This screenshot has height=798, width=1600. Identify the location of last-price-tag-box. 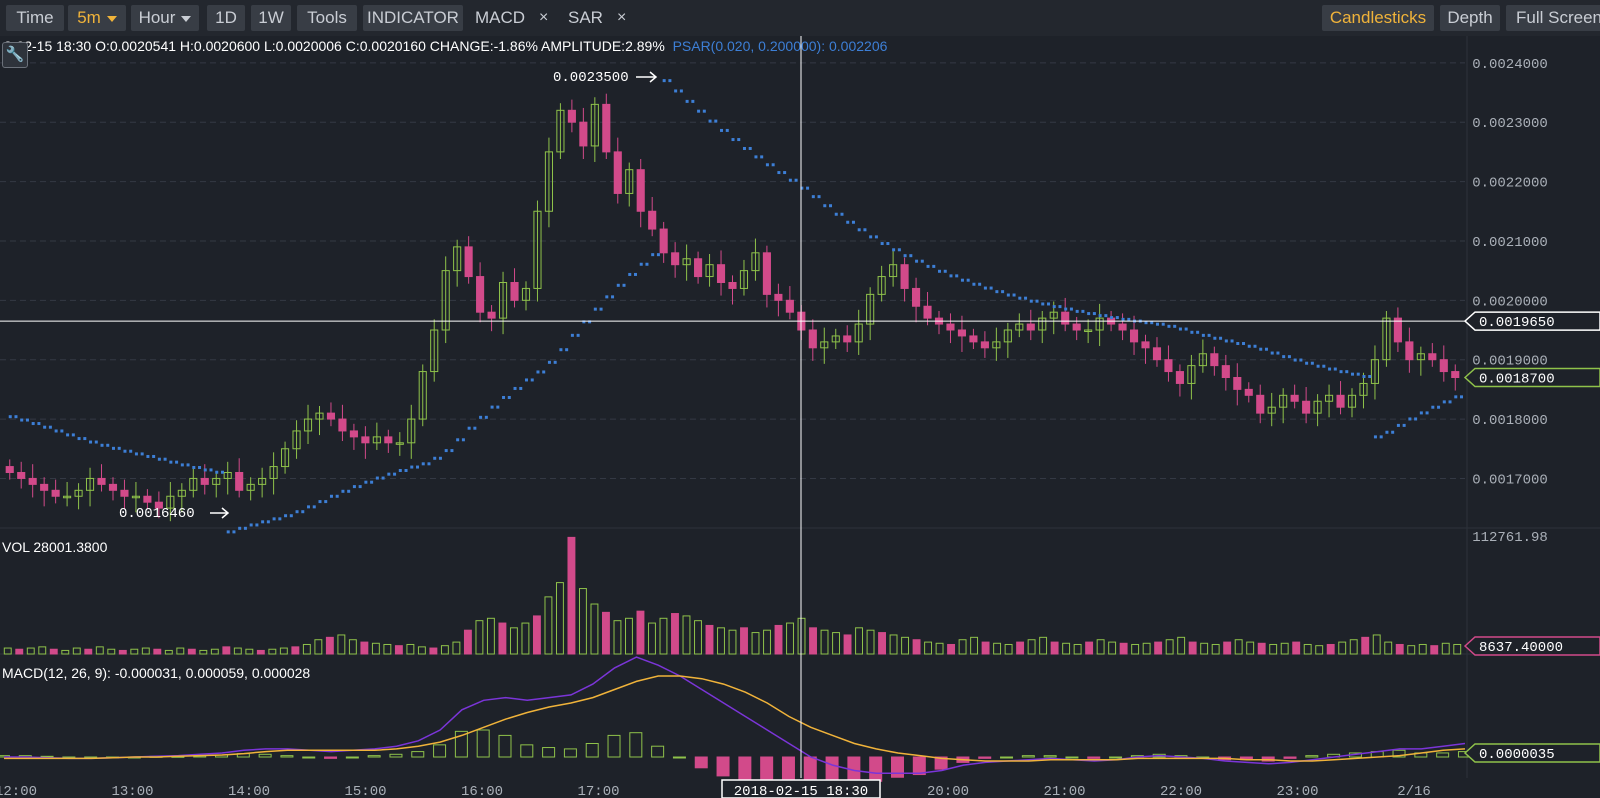
(1531, 377).